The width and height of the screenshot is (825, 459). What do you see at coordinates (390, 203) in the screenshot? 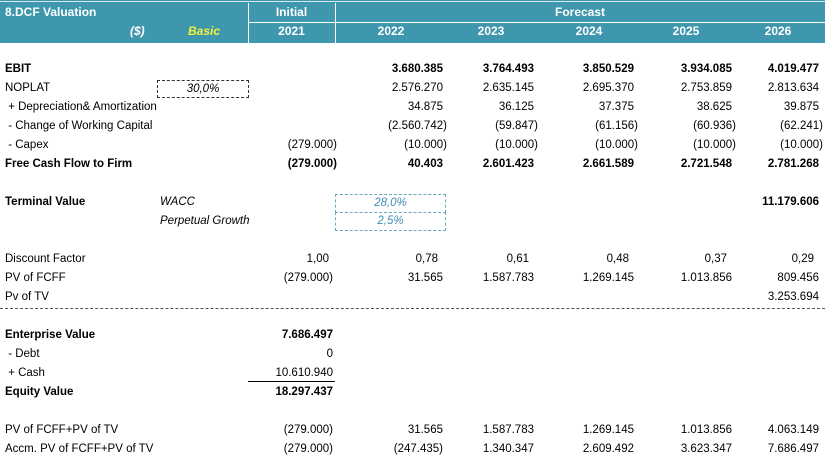
I see `wacc-input: 28,0%` at bounding box center [390, 203].